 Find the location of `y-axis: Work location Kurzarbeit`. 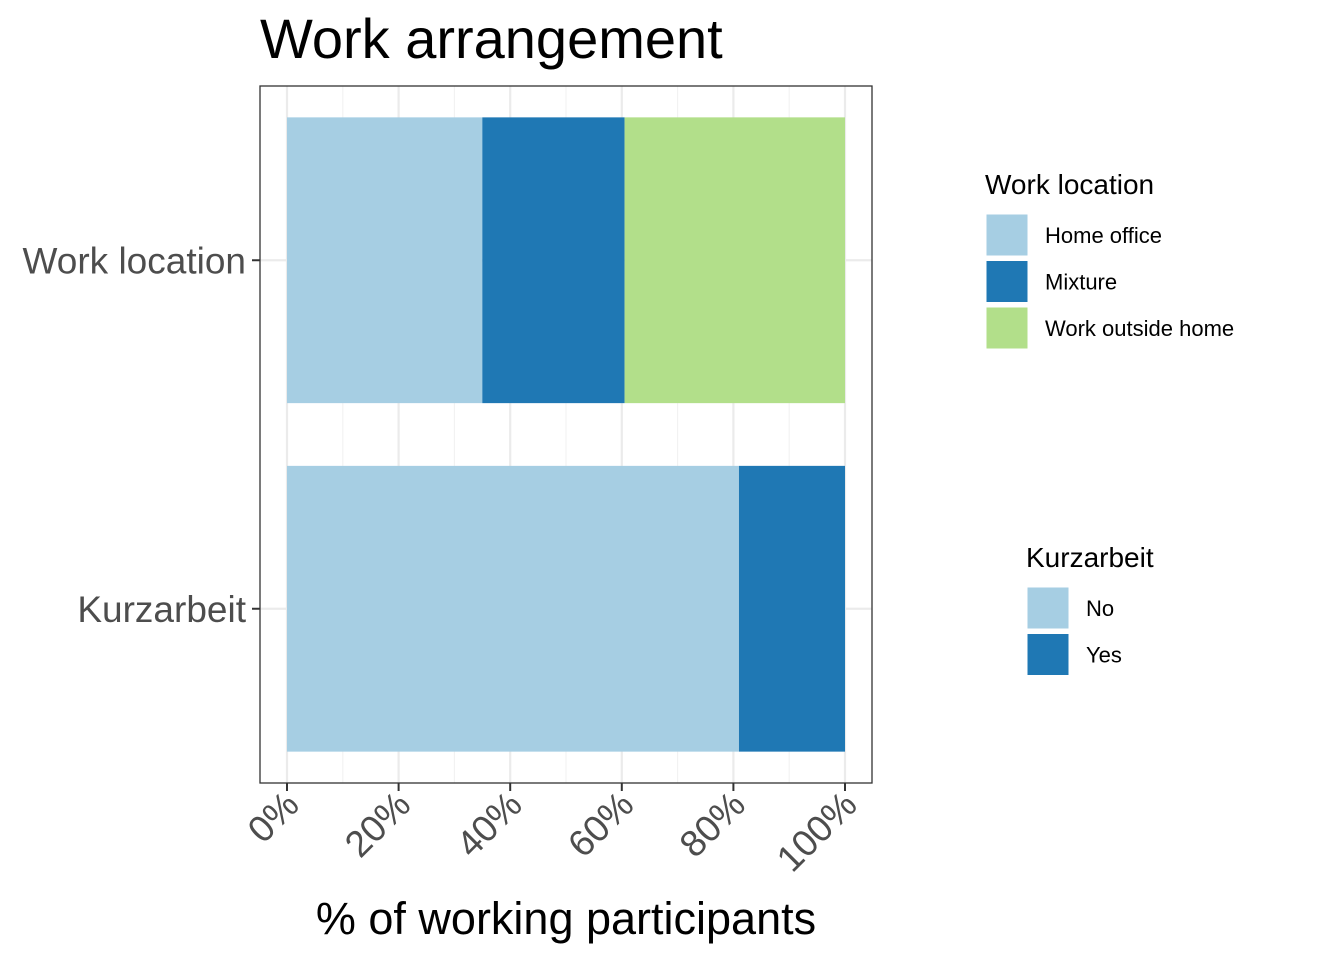

y-axis: Work location Kurzarbeit is located at coordinates (141, 435).